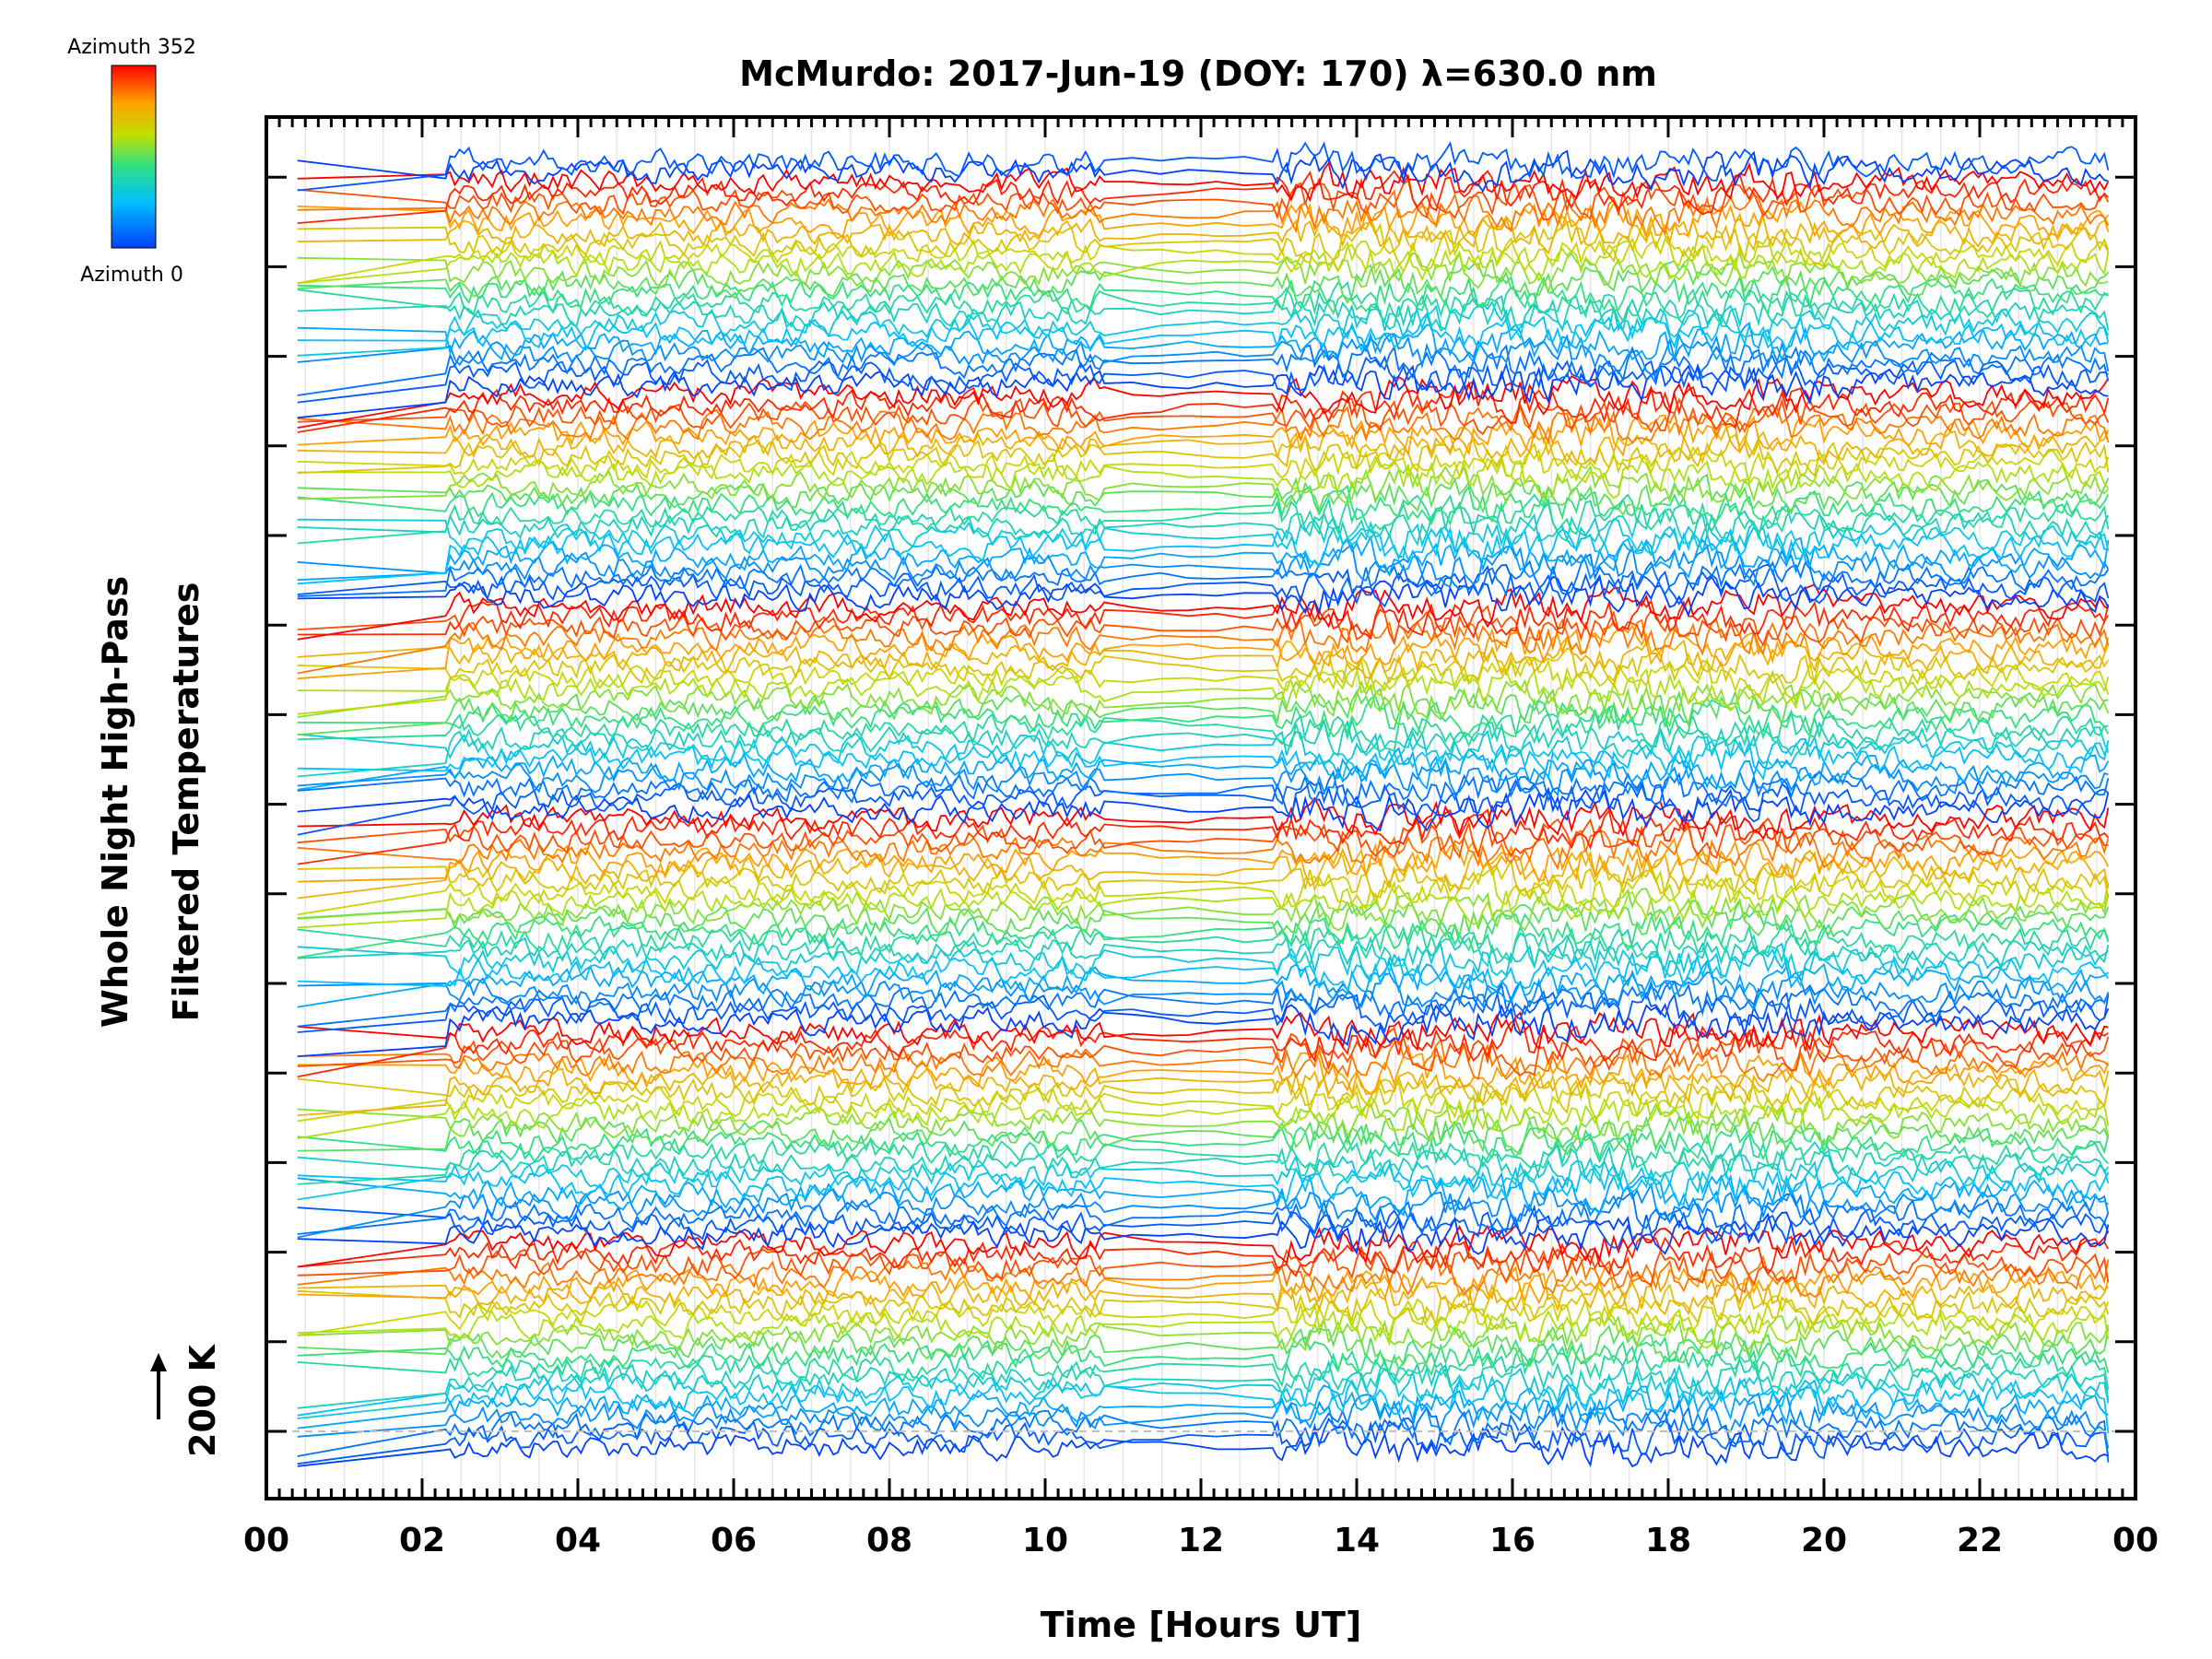 Image resolution: width=2212 pixels, height=1659 pixels. I want to click on x-tick-label: 14, so click(1357, 1540).